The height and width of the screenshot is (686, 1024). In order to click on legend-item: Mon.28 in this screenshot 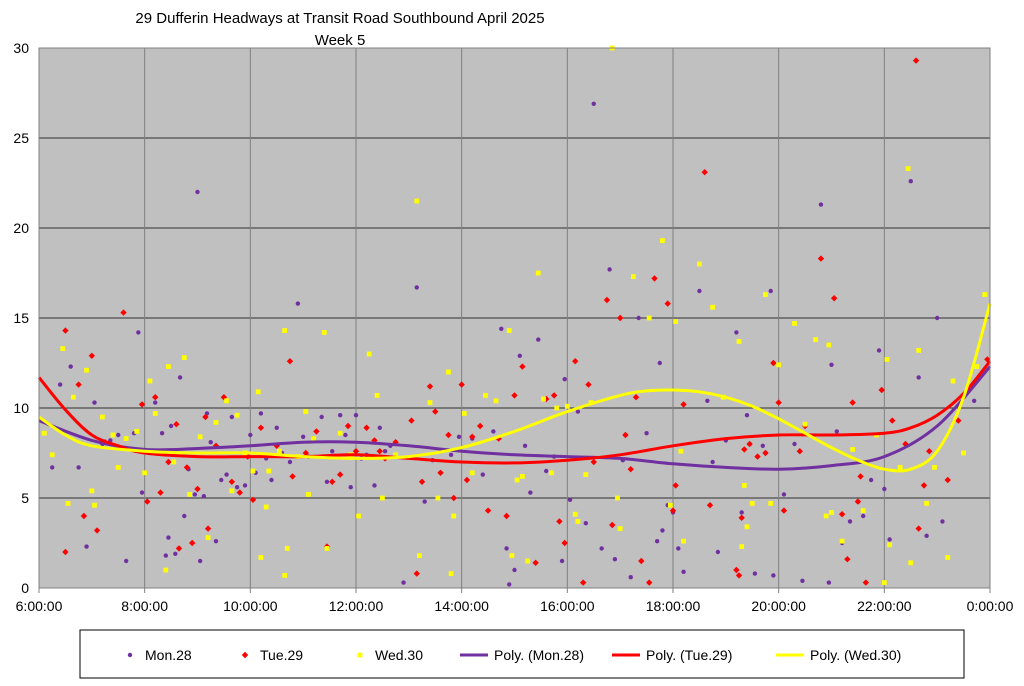, I will do `click(159, 655)`.